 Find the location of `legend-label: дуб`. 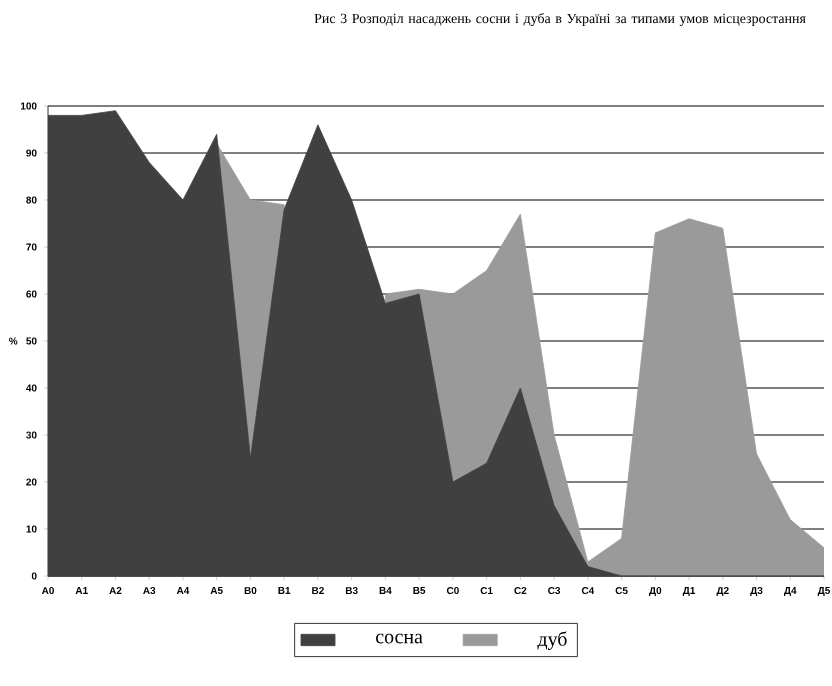

legend-label: дуб is located at coordinates (552, 640).